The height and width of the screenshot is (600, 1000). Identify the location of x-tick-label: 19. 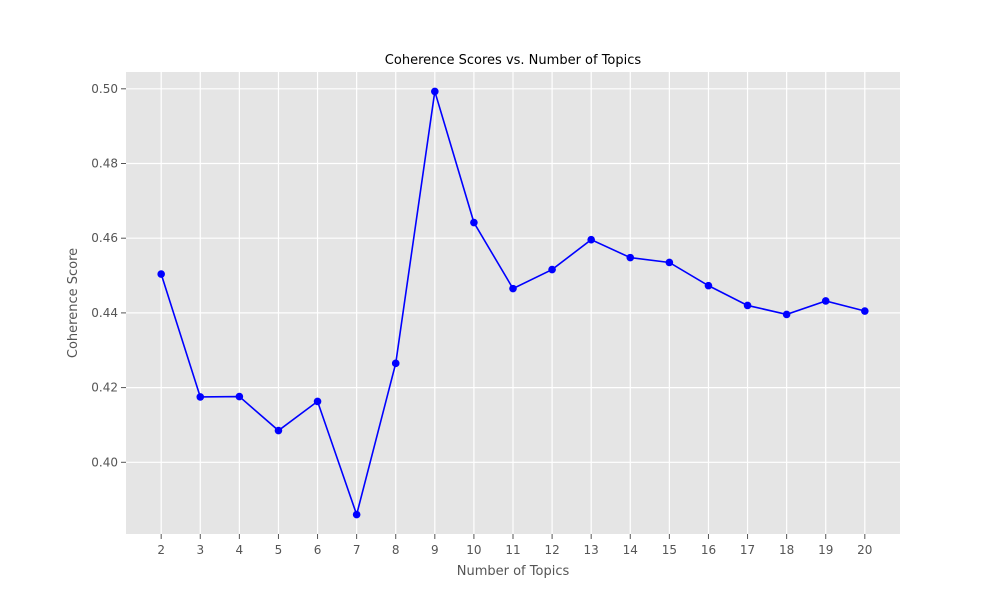
(825, 550).